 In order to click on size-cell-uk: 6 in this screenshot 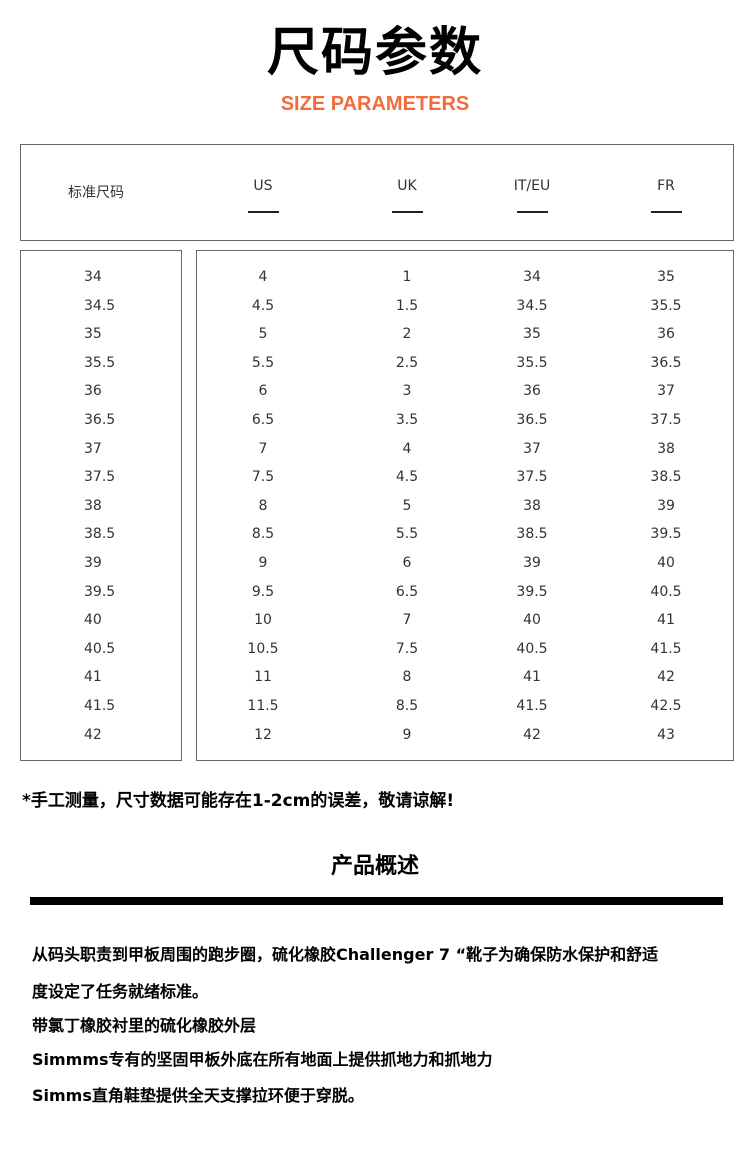, I will do `click(407, 563)`.